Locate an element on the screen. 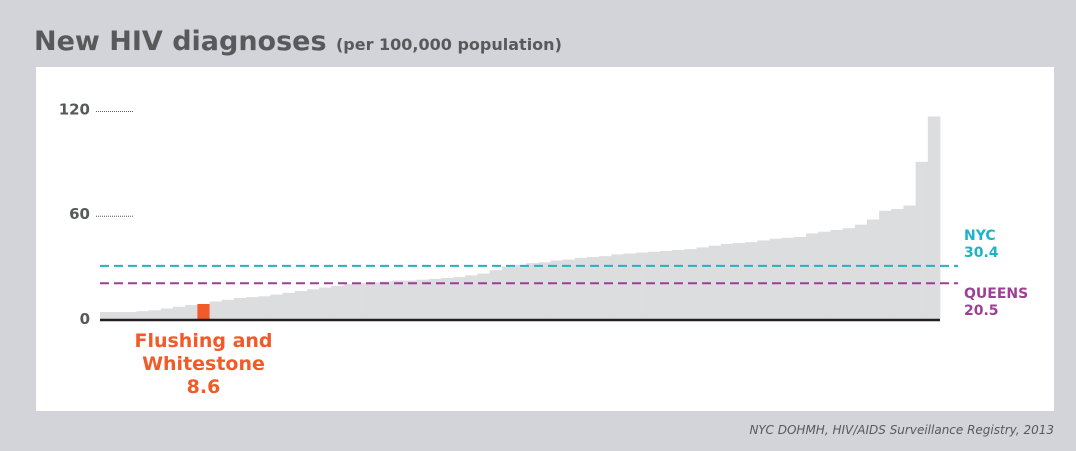  highlight-label-line: Whitestone is located at coordinates (203, 364).